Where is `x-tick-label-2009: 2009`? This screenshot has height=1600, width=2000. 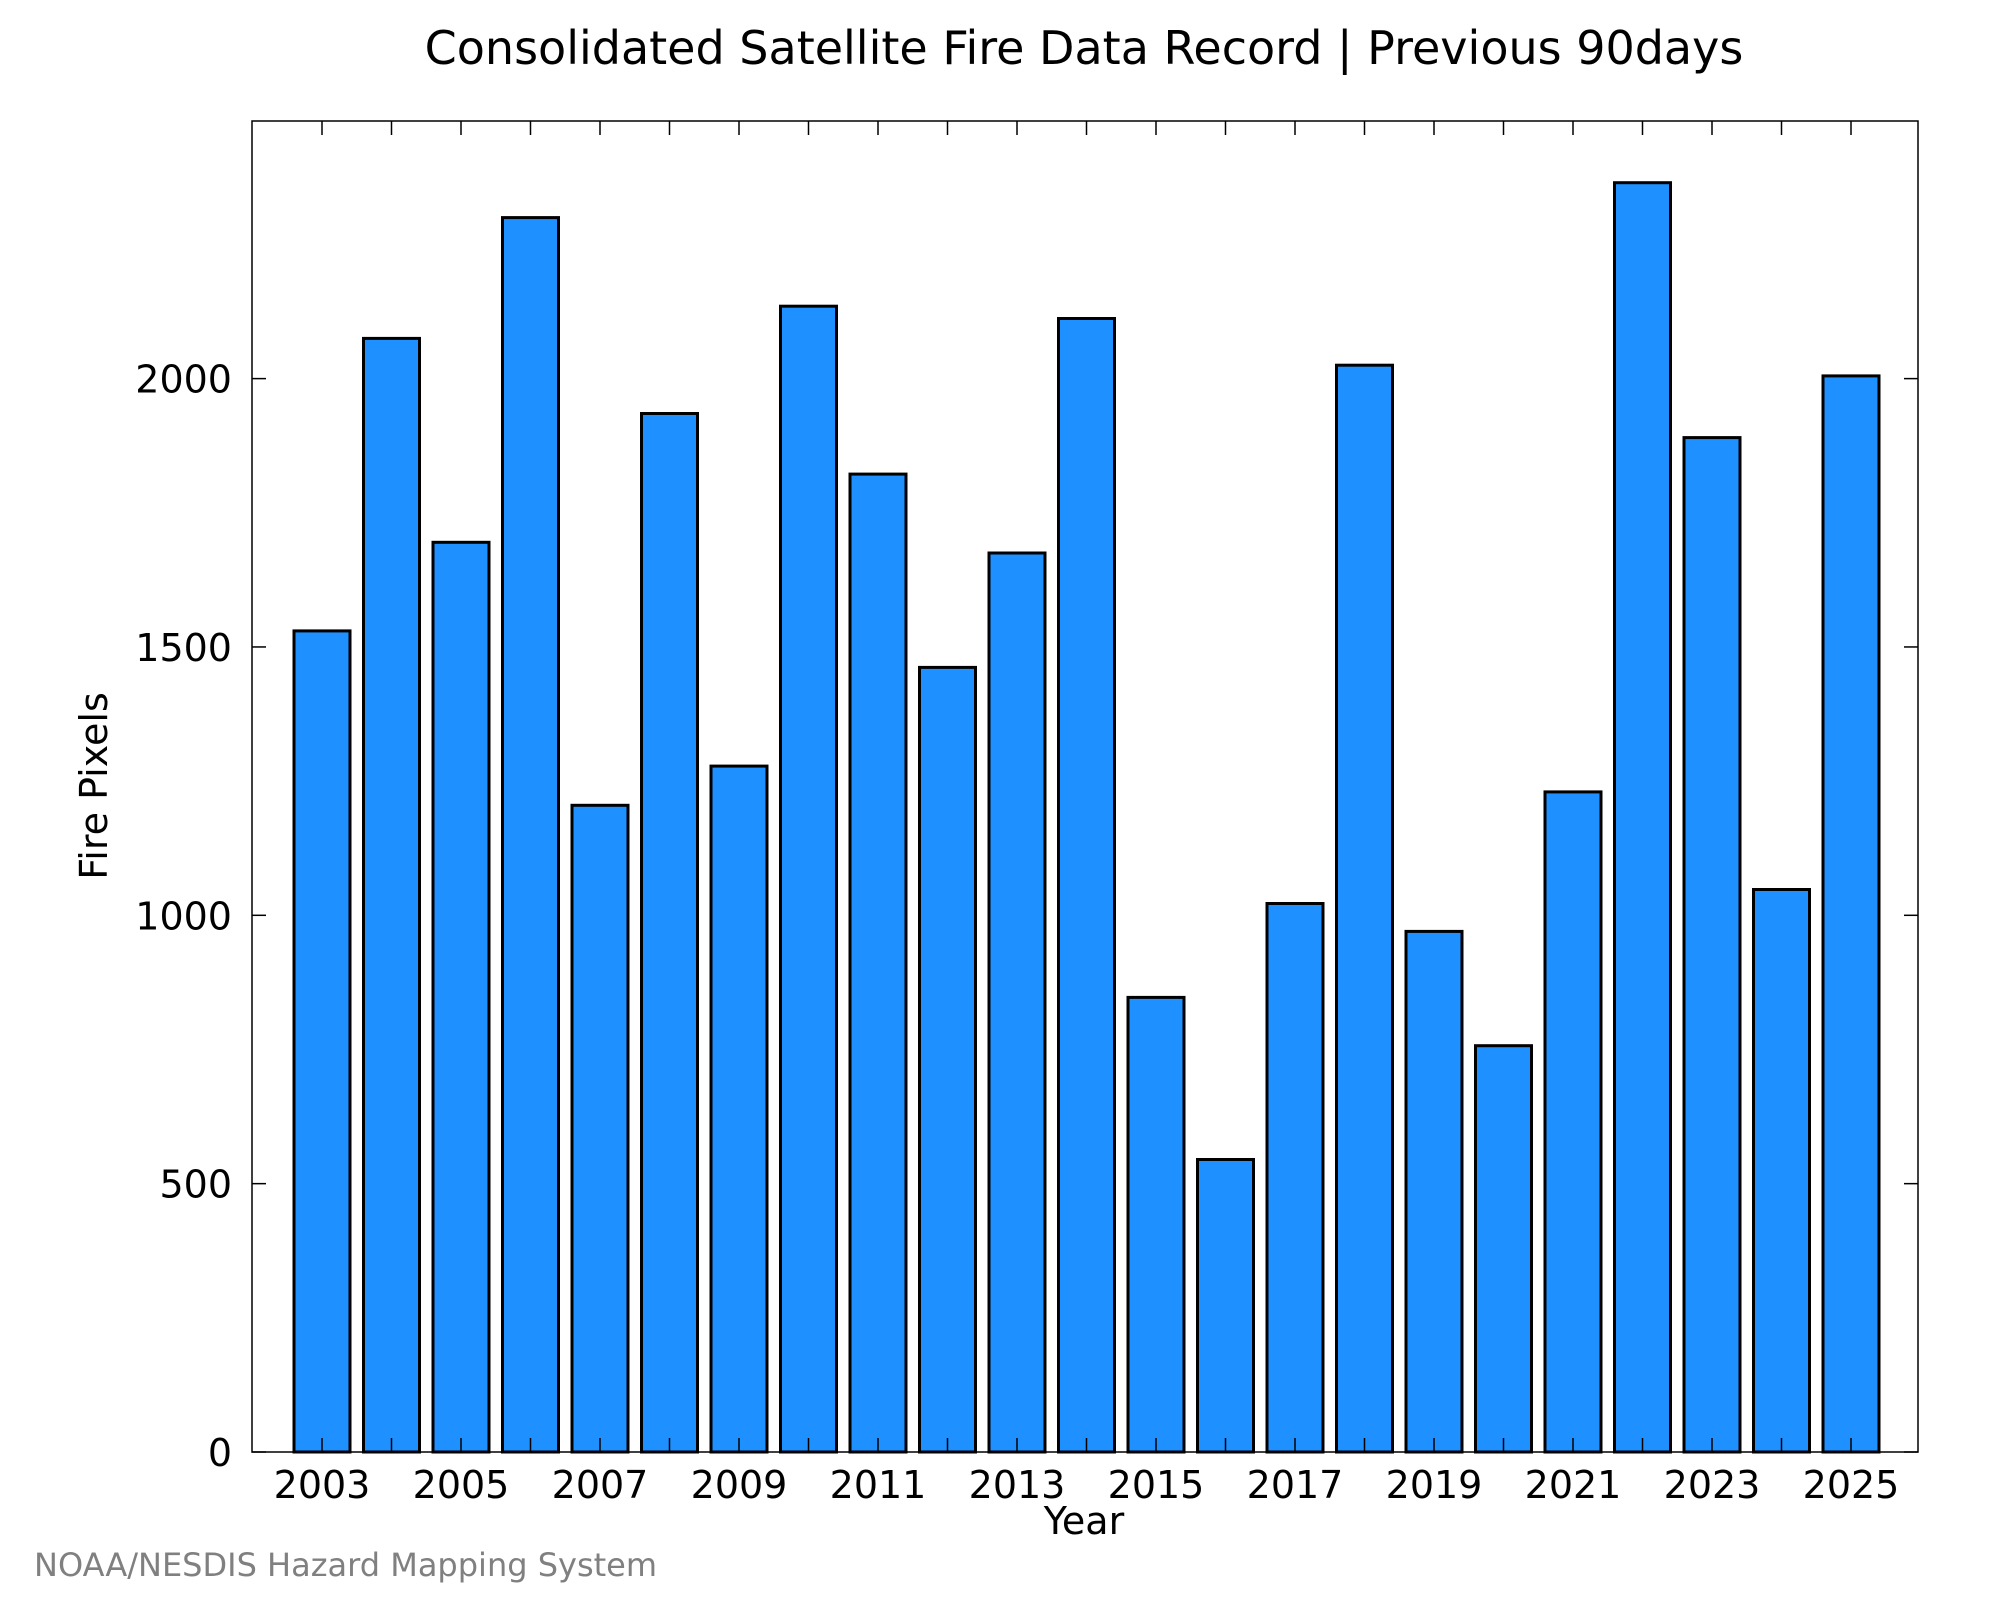 x-tick-label-2009: 2009 is located at coordinates (739, 1485).